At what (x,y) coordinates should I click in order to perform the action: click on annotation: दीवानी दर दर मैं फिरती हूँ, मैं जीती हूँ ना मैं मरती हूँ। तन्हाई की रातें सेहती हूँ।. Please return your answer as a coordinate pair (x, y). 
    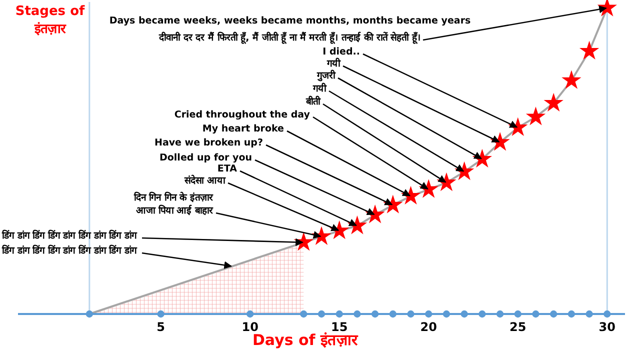
    Looking at the image, I should click on (289, 38).